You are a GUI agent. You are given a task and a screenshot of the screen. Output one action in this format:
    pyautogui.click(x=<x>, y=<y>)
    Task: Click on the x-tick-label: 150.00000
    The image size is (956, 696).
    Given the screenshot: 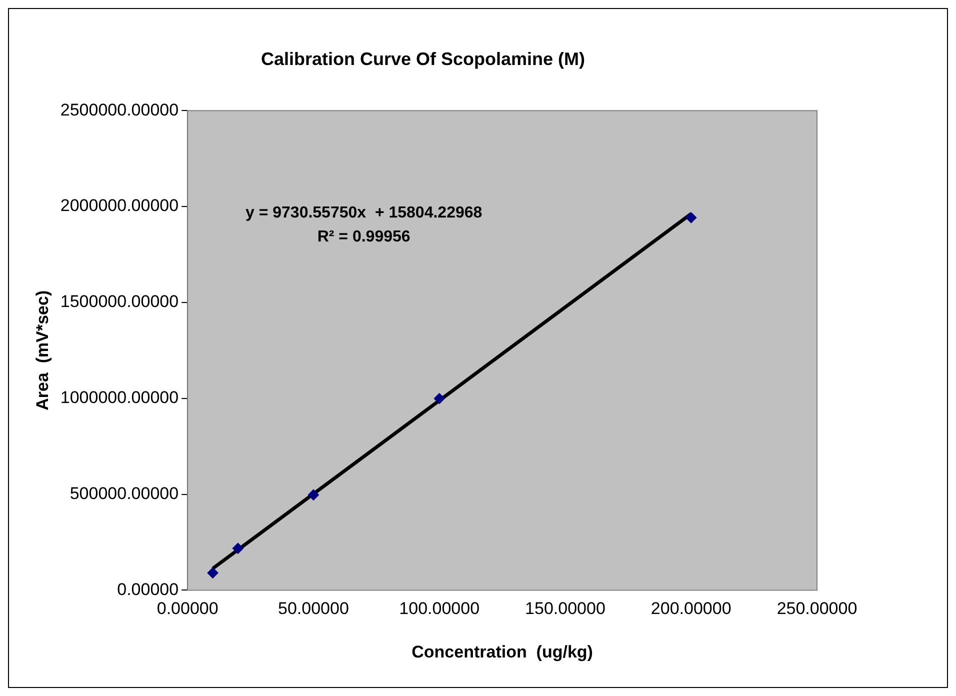 What is the action you would take?
    pyautogui.click(x=565, y=608)
    